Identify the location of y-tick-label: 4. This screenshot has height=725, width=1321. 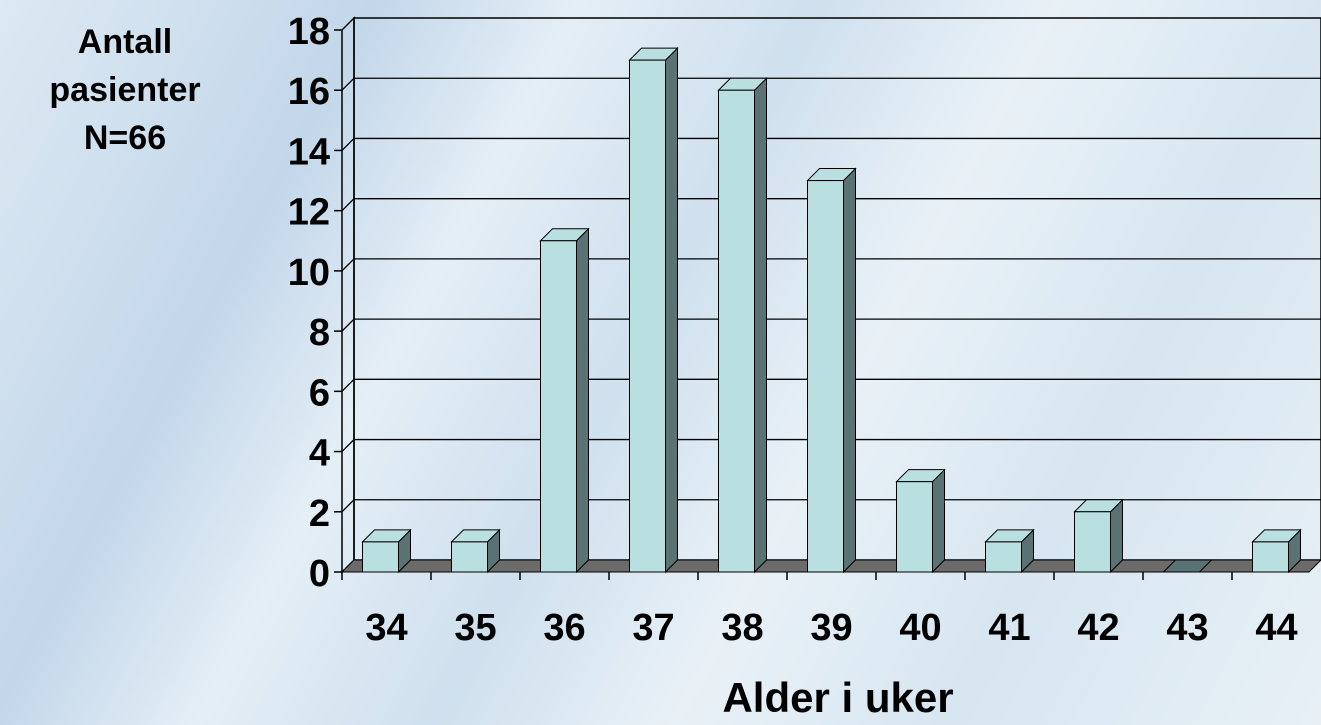
(319, 454).